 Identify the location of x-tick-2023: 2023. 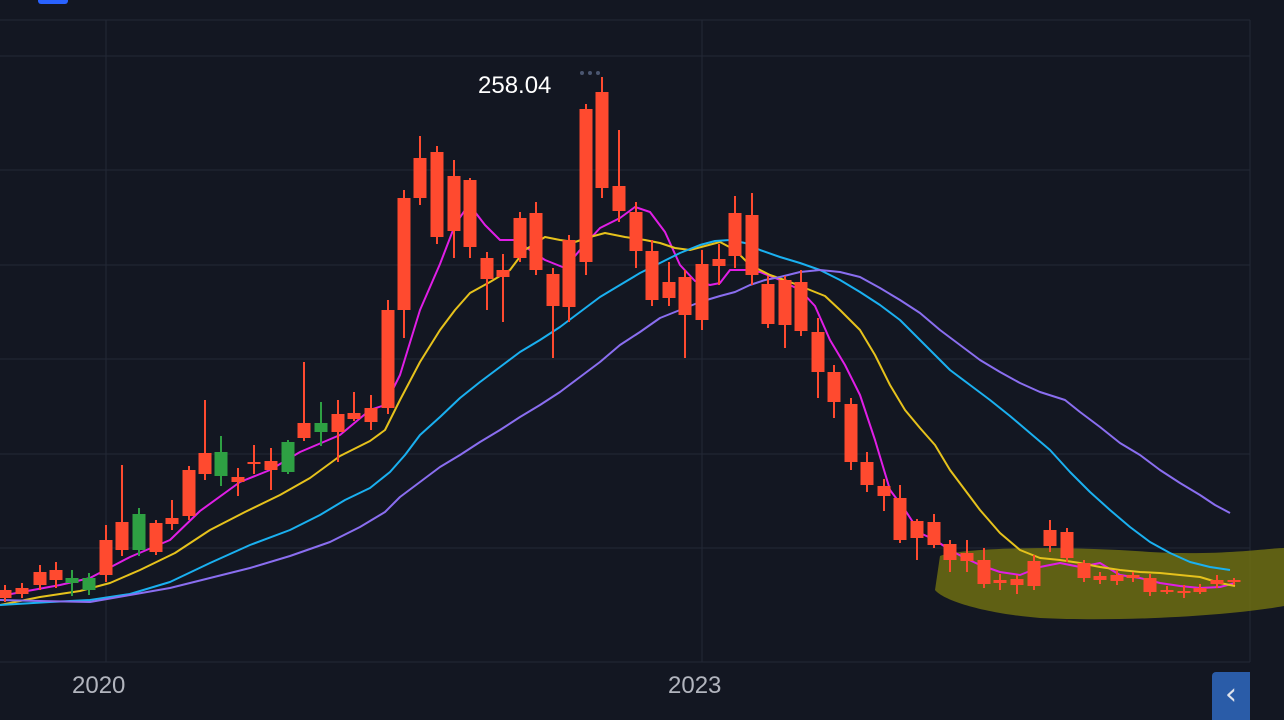
(694, 685).